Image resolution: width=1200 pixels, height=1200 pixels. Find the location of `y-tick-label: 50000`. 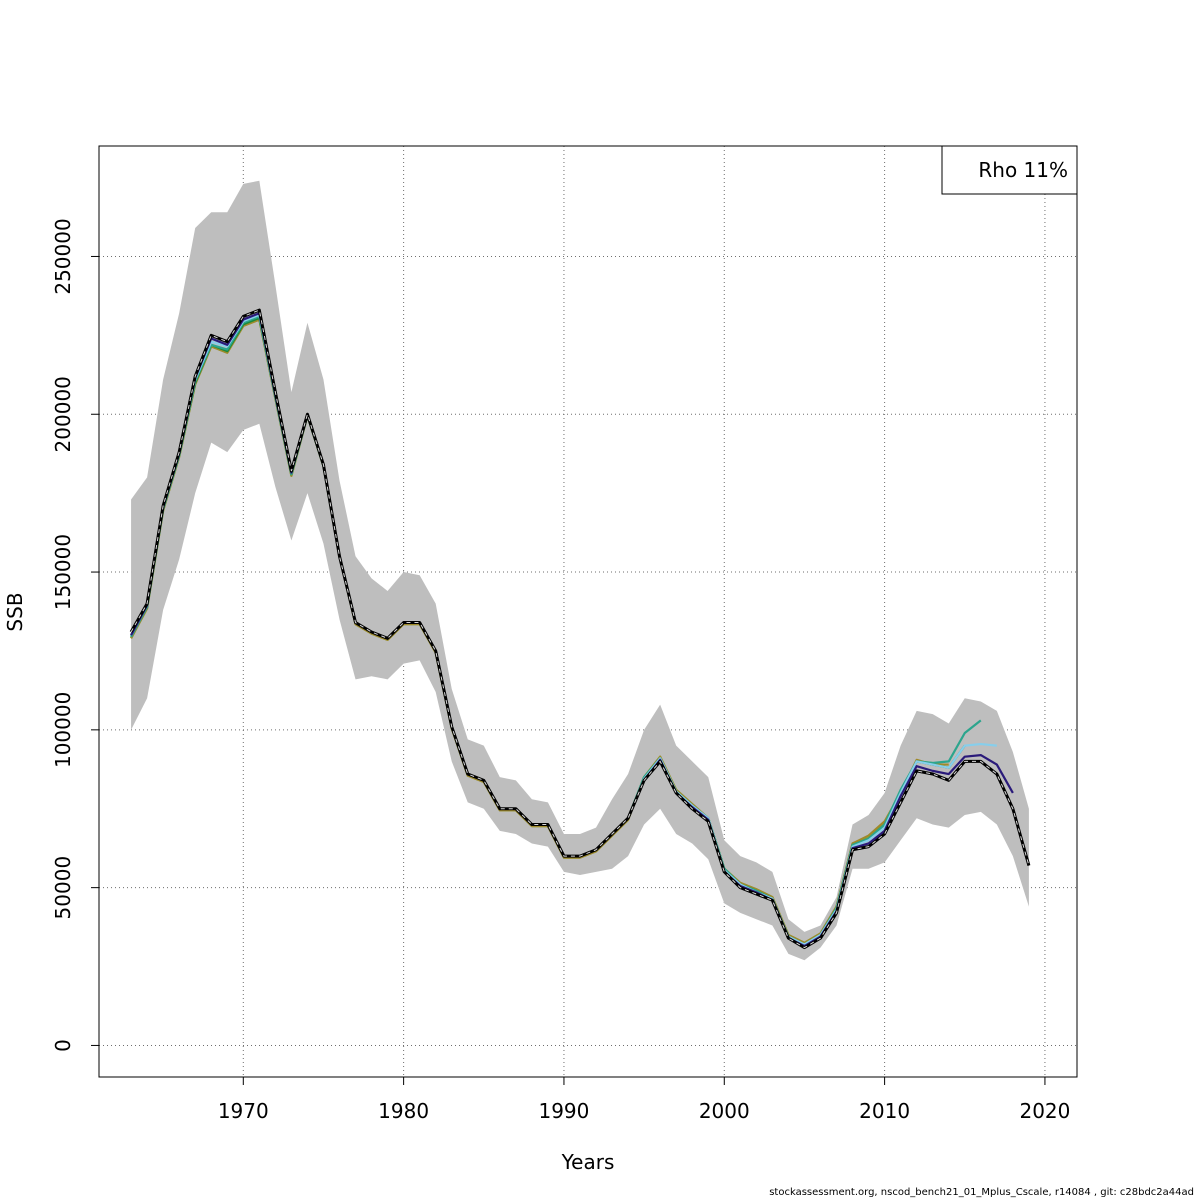

y-tick-label: 50000 is located at coordinates (63, 888).